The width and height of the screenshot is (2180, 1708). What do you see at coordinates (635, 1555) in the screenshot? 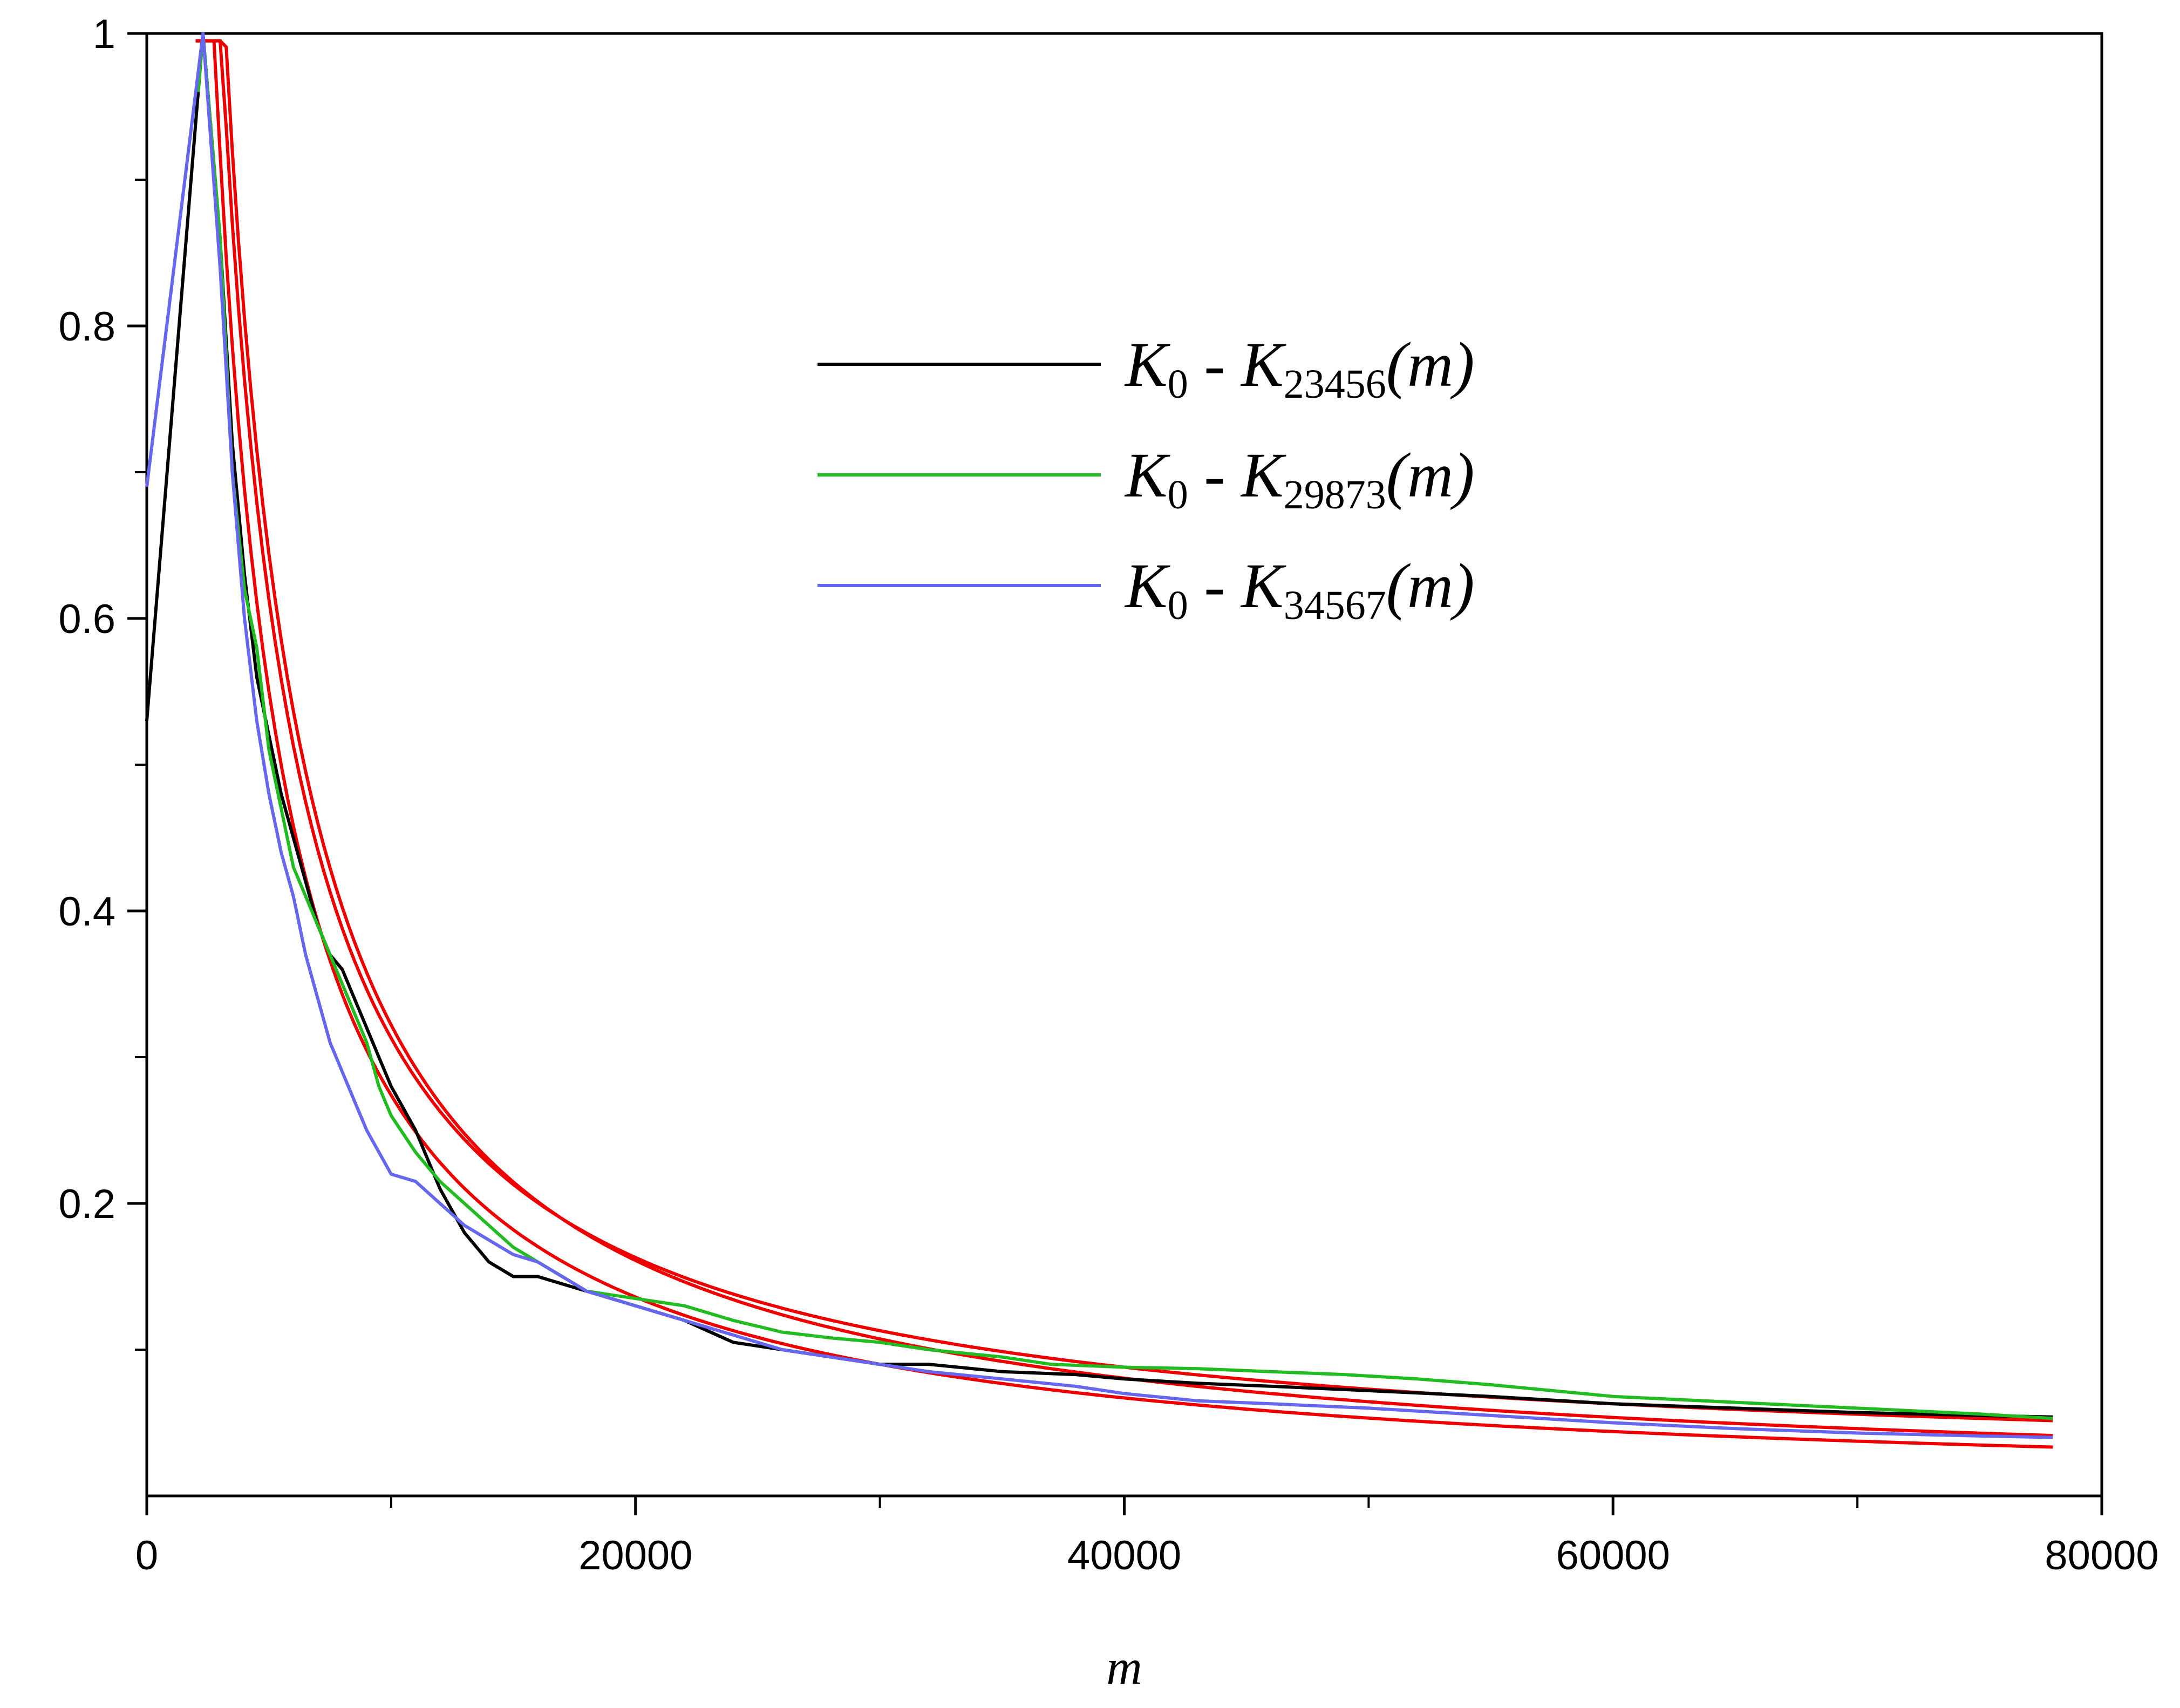
I see `x-tick-label: 20000` at bounding box center [635, 1555].